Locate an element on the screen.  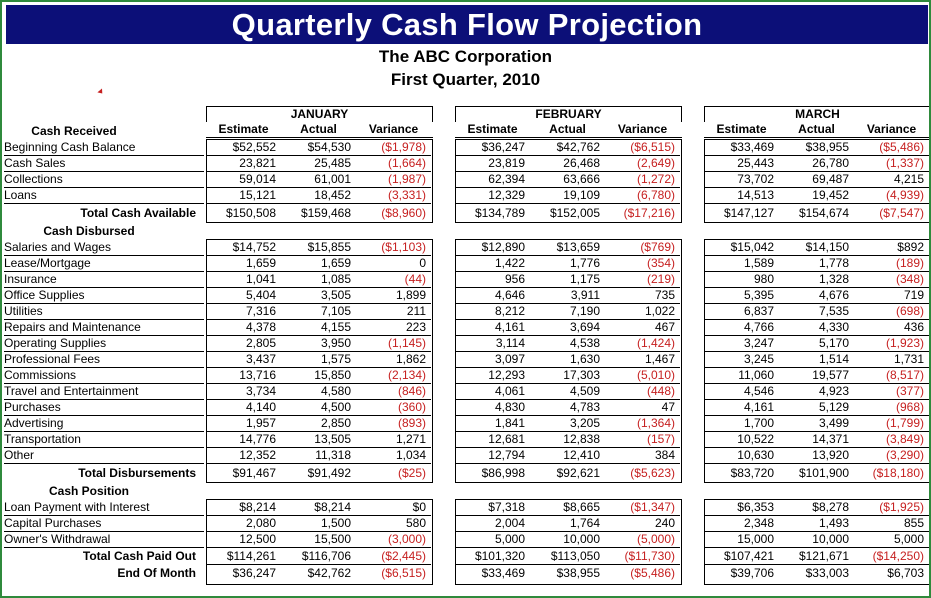
value-cell: 11,318 is located at coordinates (333, 455).